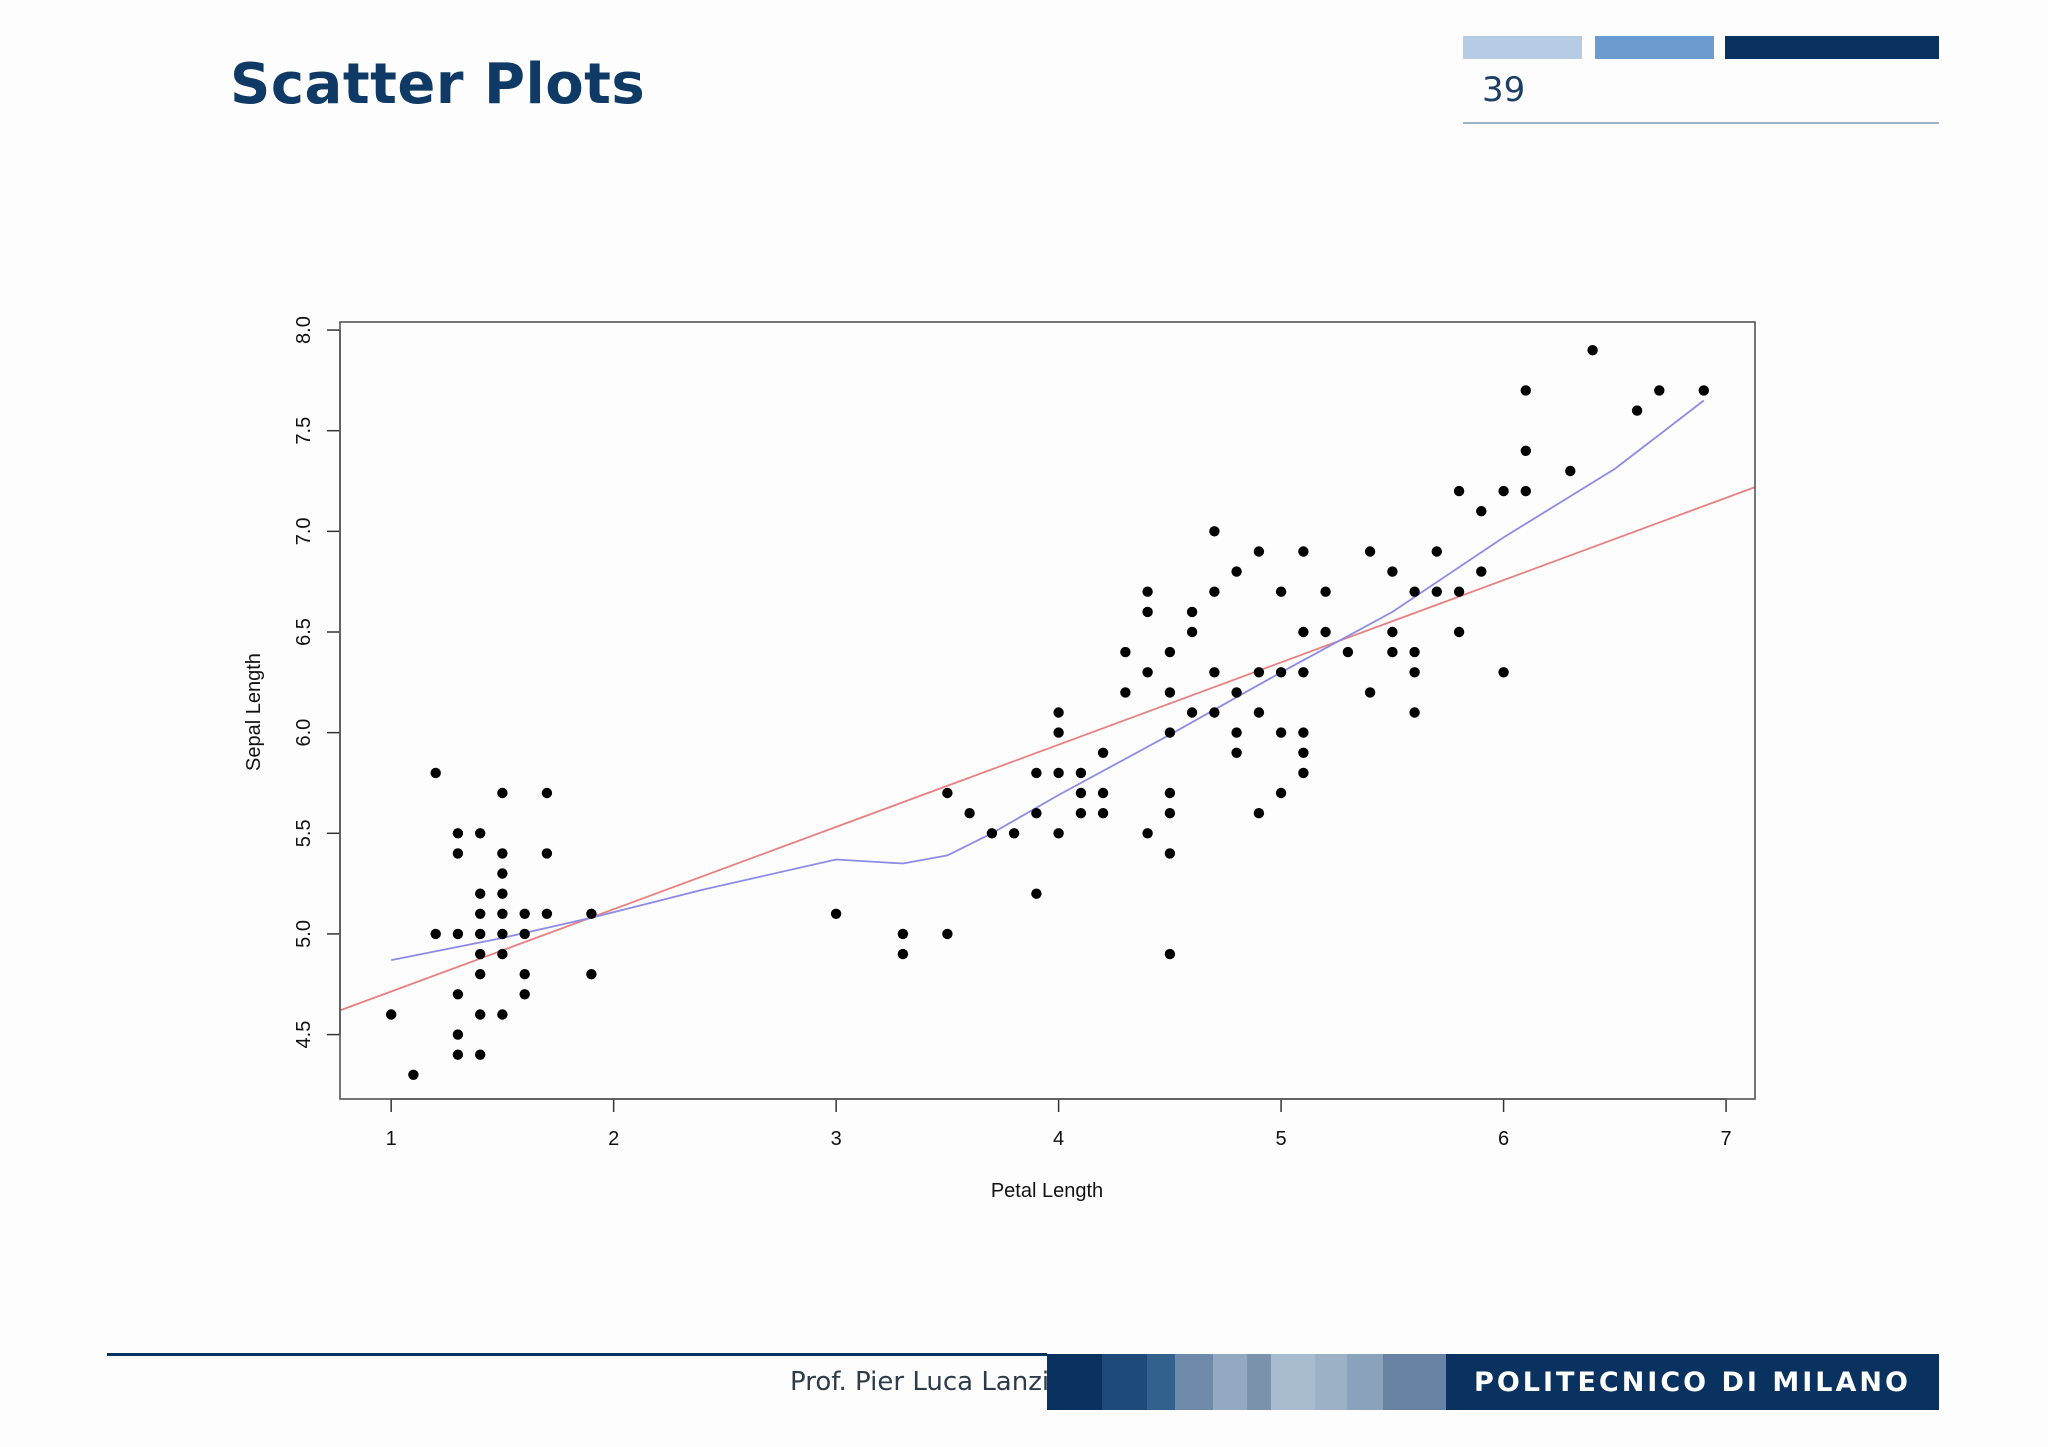 The width and height of the screenshot is (2048, 1447). Describe the element at coordinates (1503, 1139) in the screenshot. I see `x-tick-label: 6` at that location.